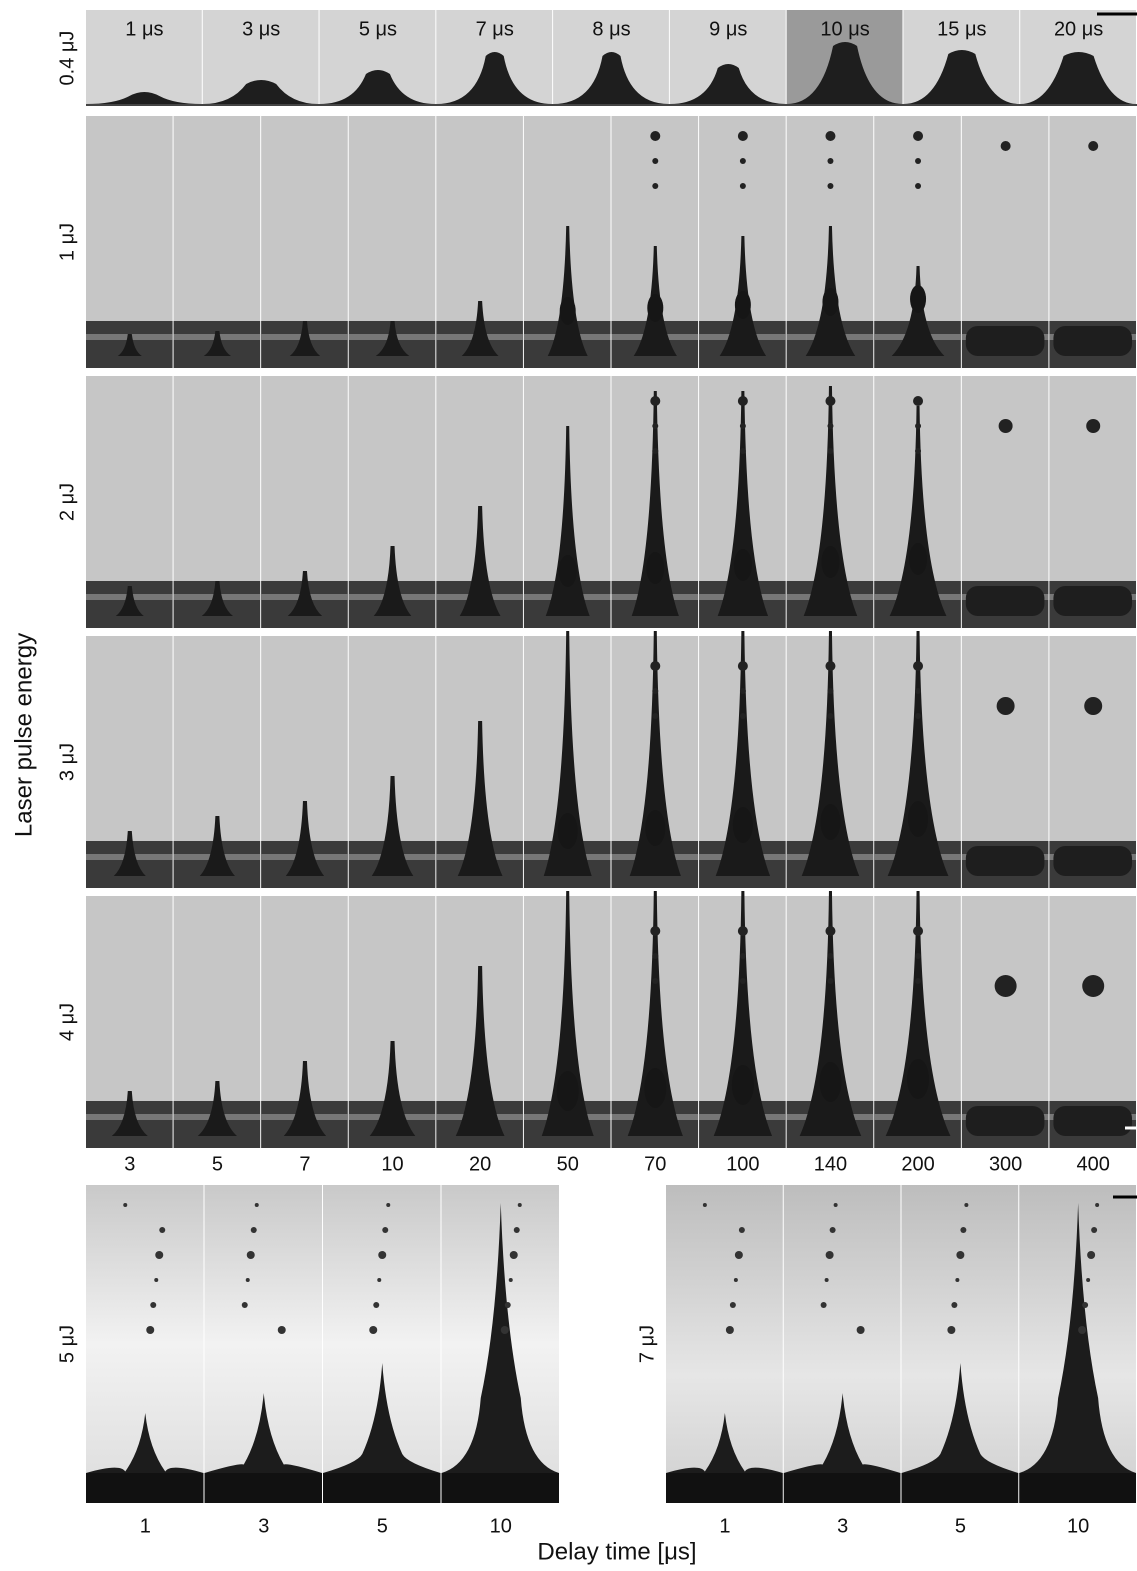  Describe the element at coordinates (728, 29) in the screenshot. I see `time-label: 9 μs` at that location.